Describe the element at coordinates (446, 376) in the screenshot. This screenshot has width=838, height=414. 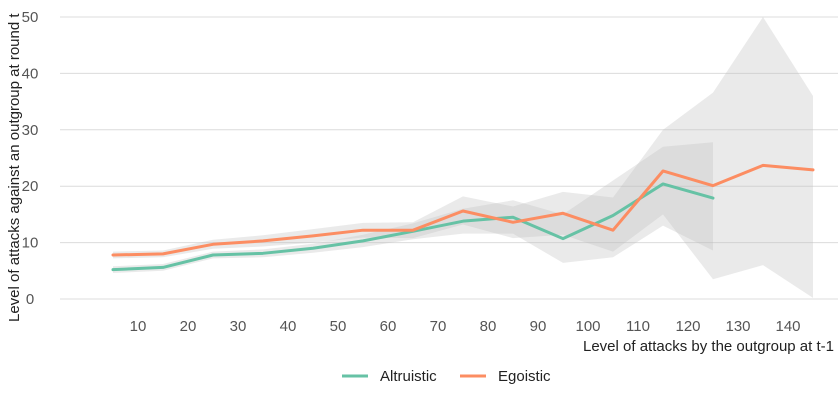
I see `legend: Altruistic Egoistic` at that location.